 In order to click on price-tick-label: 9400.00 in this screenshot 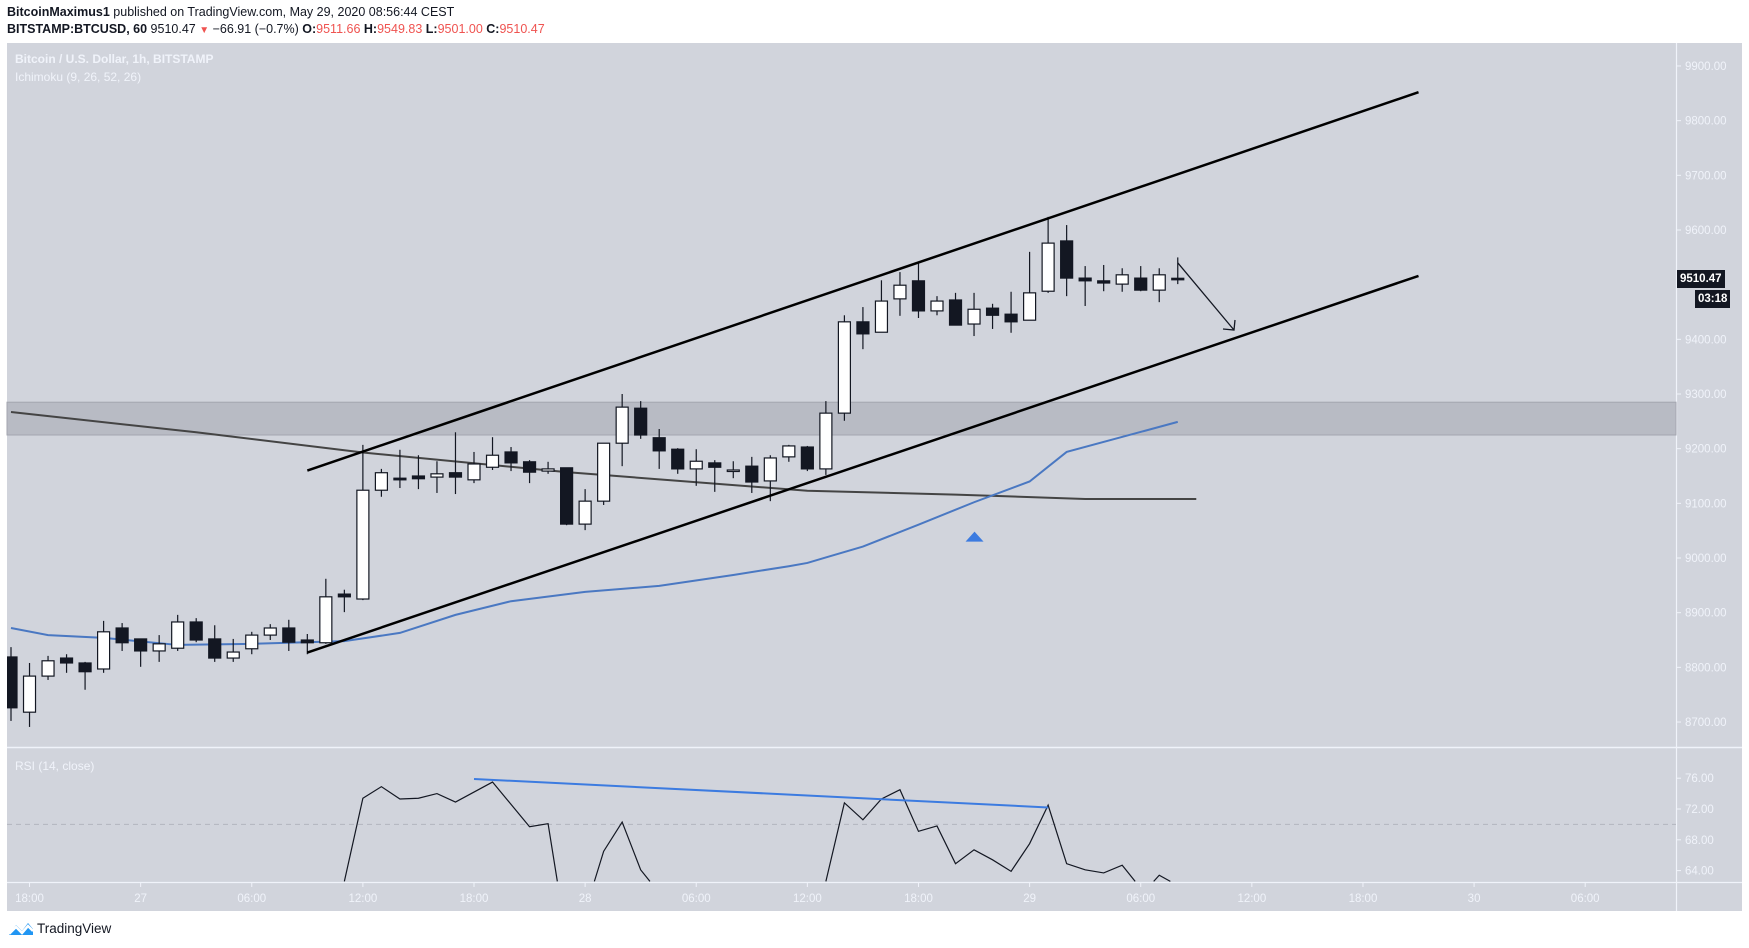, I will do `click(1706, 340)`.